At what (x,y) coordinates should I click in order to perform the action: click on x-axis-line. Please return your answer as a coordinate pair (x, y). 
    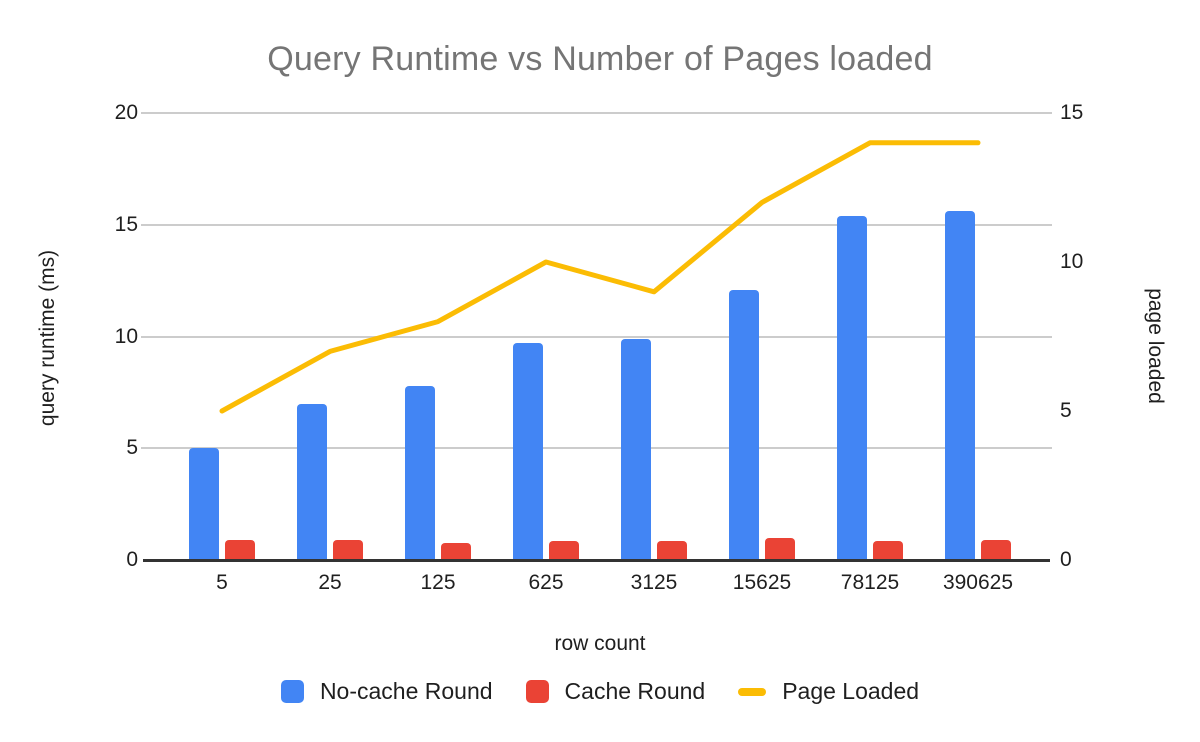
    Looking at the image, I should click on (596, 560).